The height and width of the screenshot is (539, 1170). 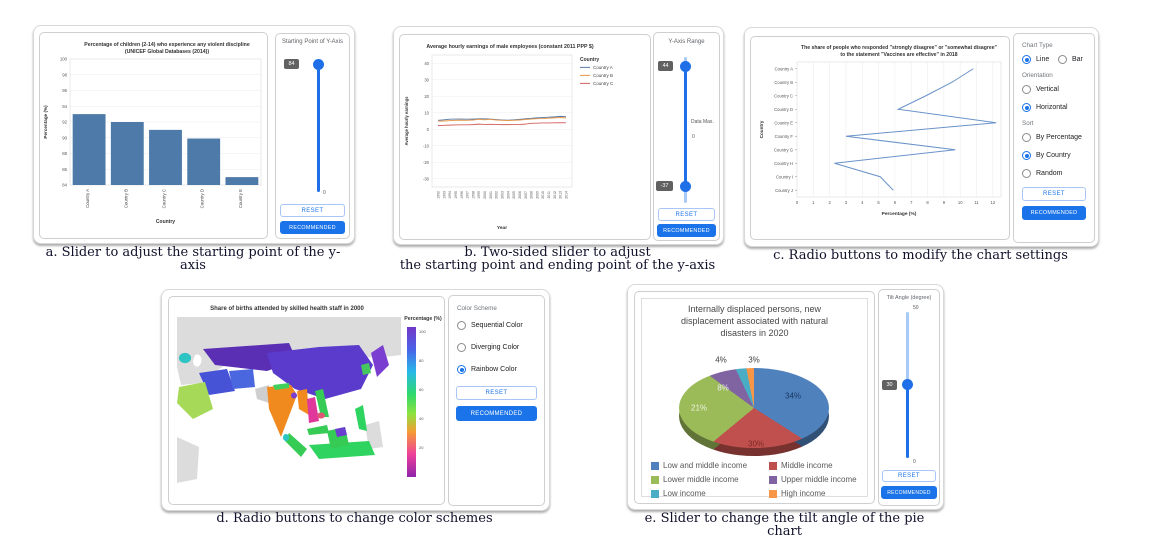 What do you see at coordinates (439, 195) in the screenshot?
I see `svg-text: 1992` at bounding box center [439, 195].